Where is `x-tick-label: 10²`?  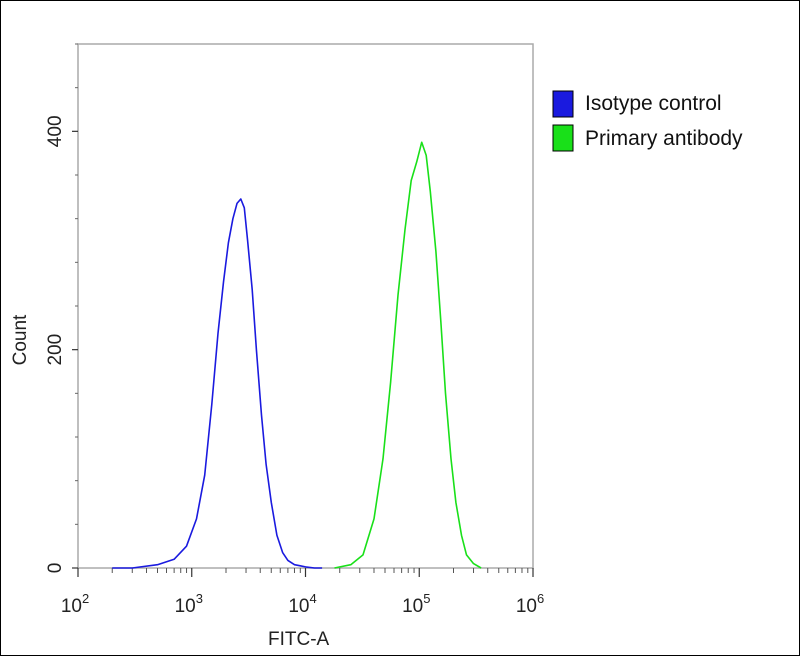
x-tick-label: 10² is located at coordinates (75, 604).